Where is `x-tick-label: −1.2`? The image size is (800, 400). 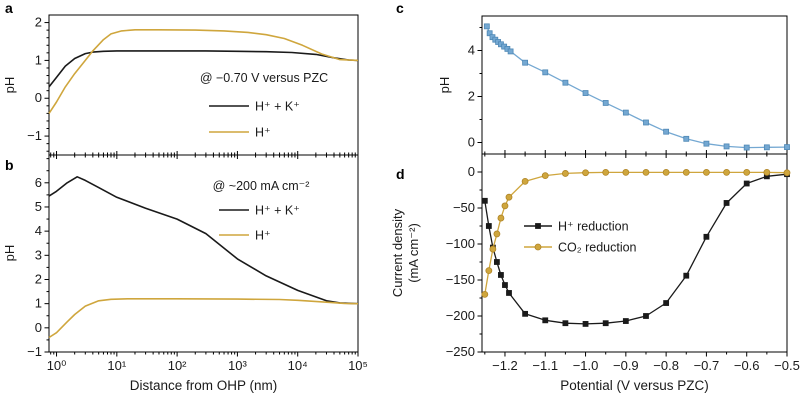 x-tick-label: −1.2 is located at coordinates (505, 365).